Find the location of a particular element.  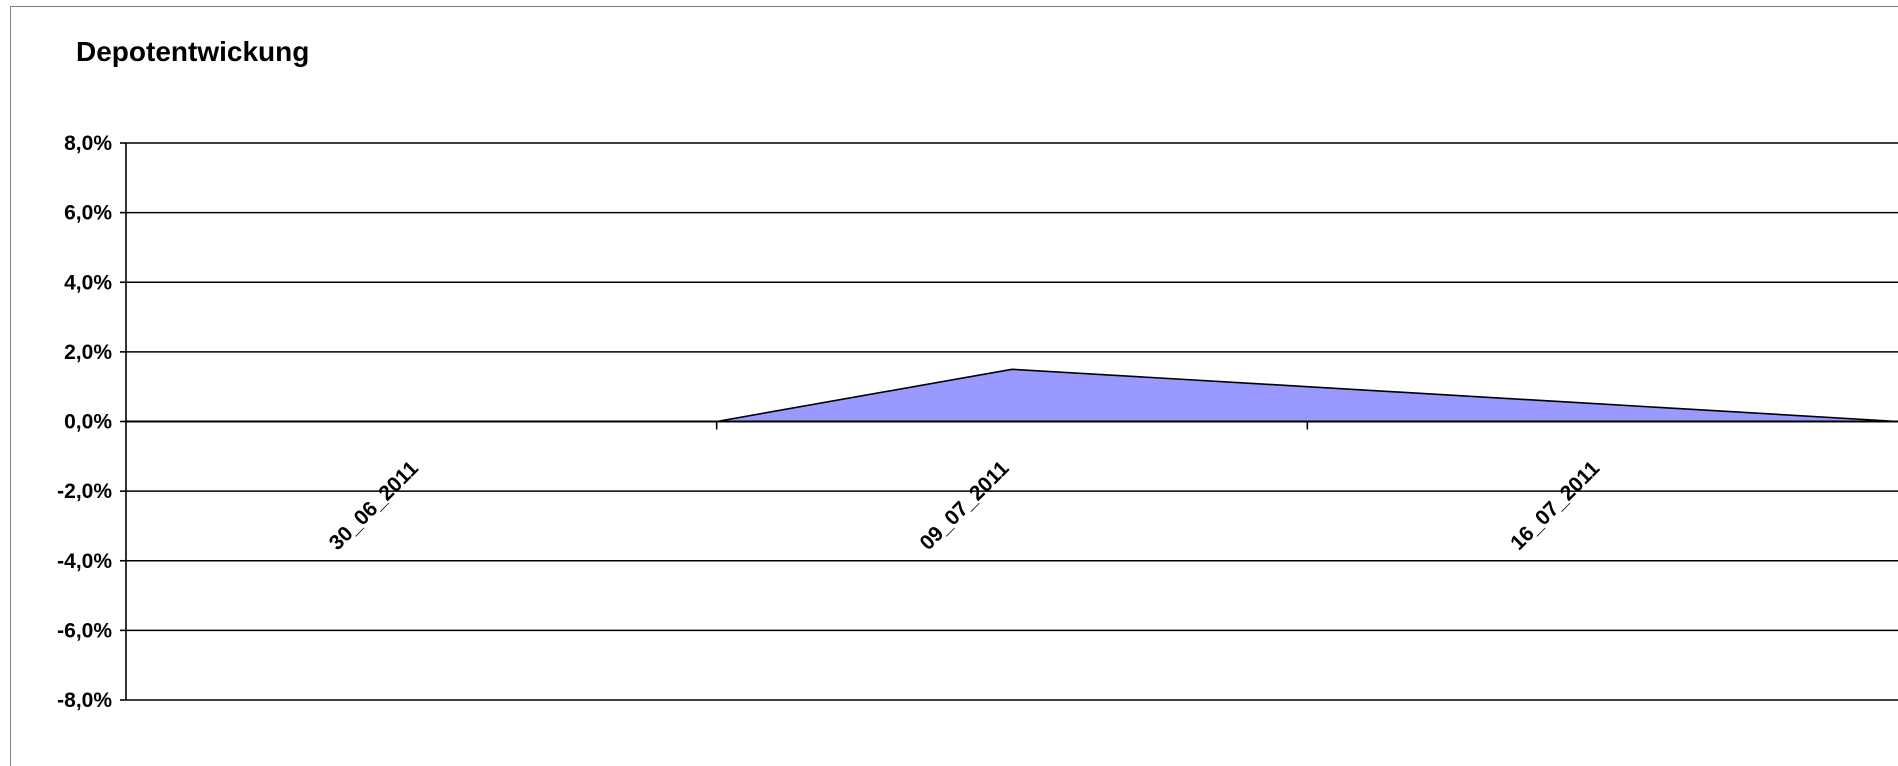

y-tick-label: -4,0% is located at coordinates (84, 561).